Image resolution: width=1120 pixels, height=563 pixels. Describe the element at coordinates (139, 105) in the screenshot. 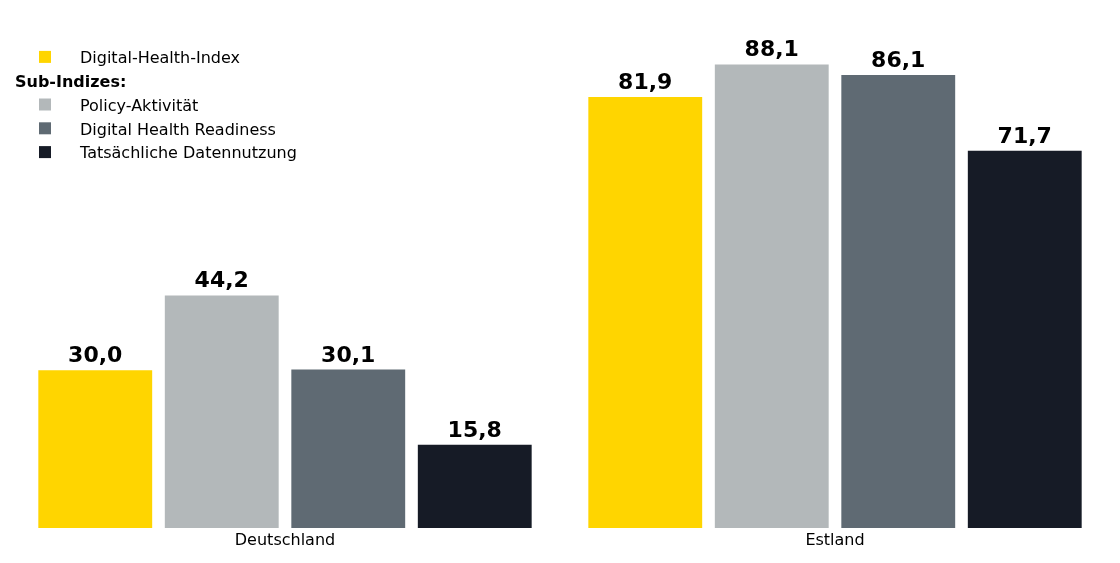

I see `legend-label: Policy-Aktivität` at that location.